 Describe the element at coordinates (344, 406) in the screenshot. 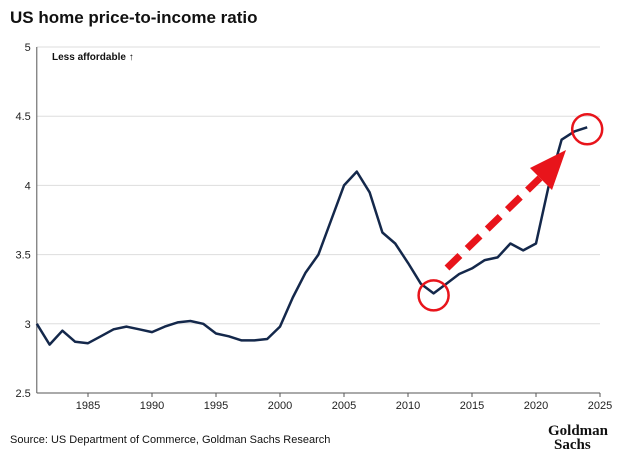

I see `x-tick-label: 2005` at that location.